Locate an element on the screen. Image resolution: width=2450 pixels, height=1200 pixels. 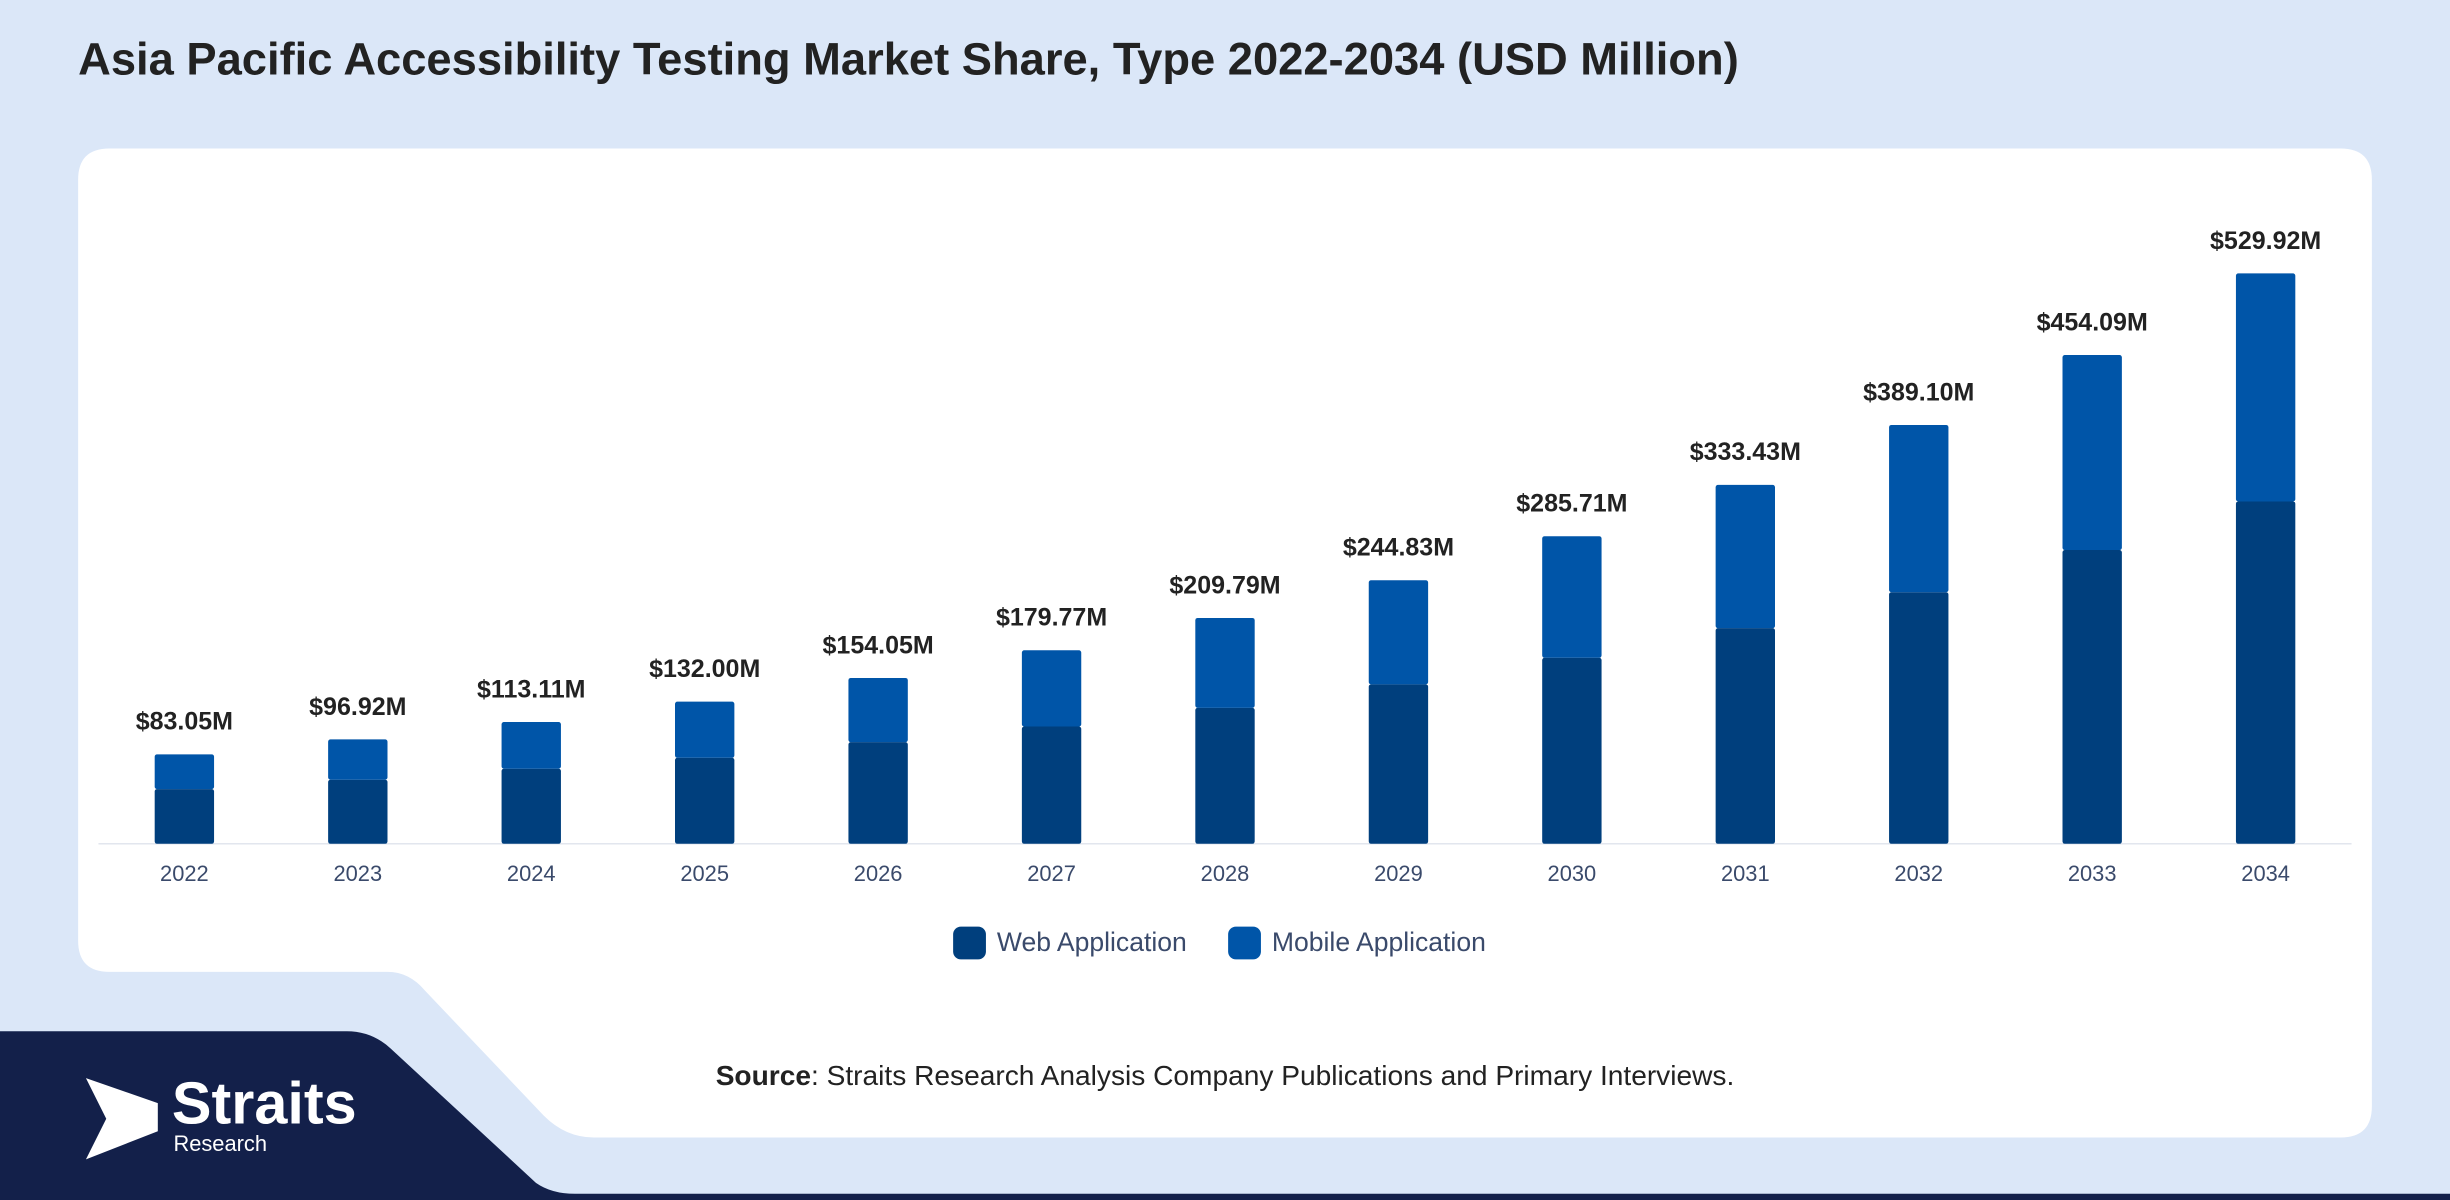
total-label: $113.11M is located at coordinates (531, 689).